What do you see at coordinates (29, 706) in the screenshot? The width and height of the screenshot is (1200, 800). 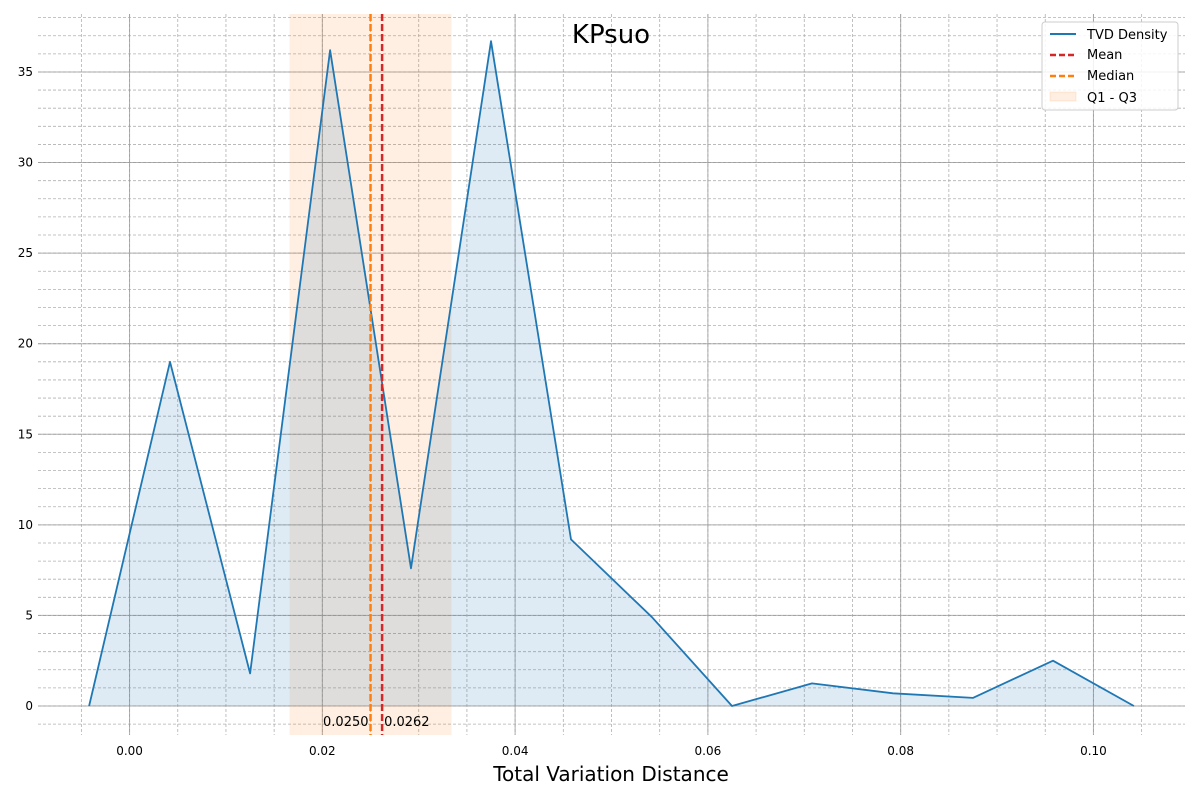 I see `y-tick-label: 0` at bounding box center [29, 706].